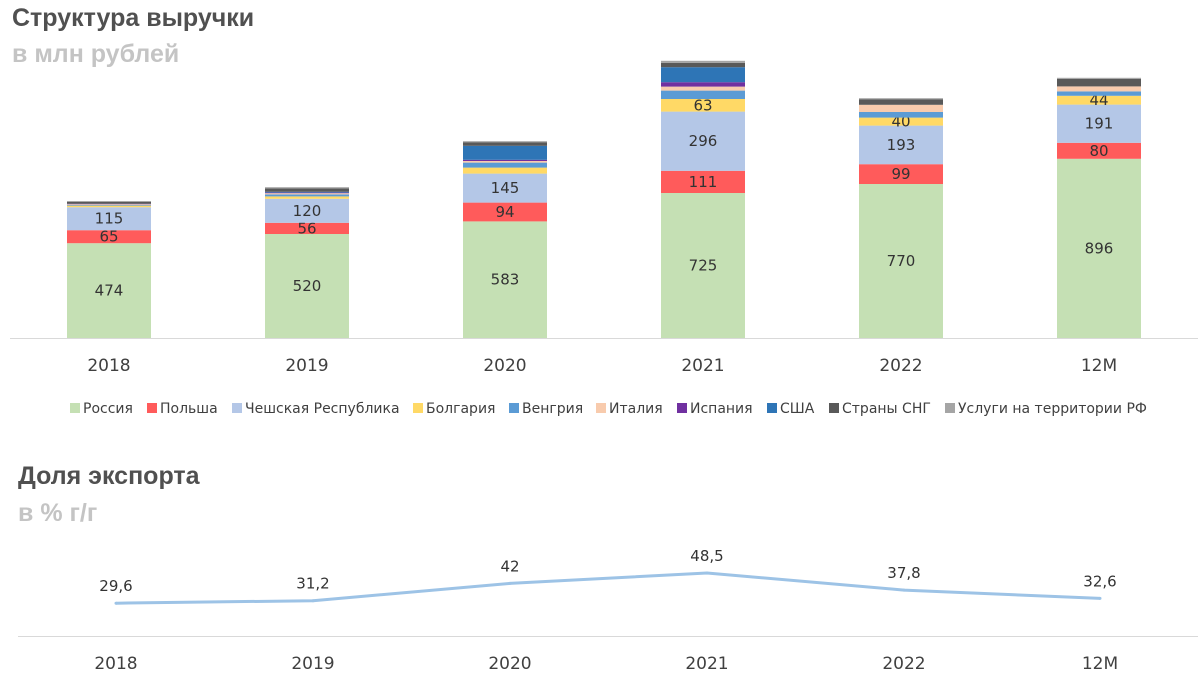 The width and height of the screenshot is (1200, 675). Describe the element at coordinates (115, 664) in the screenshot. I see `line-x-tick-label: 2018` at that location.